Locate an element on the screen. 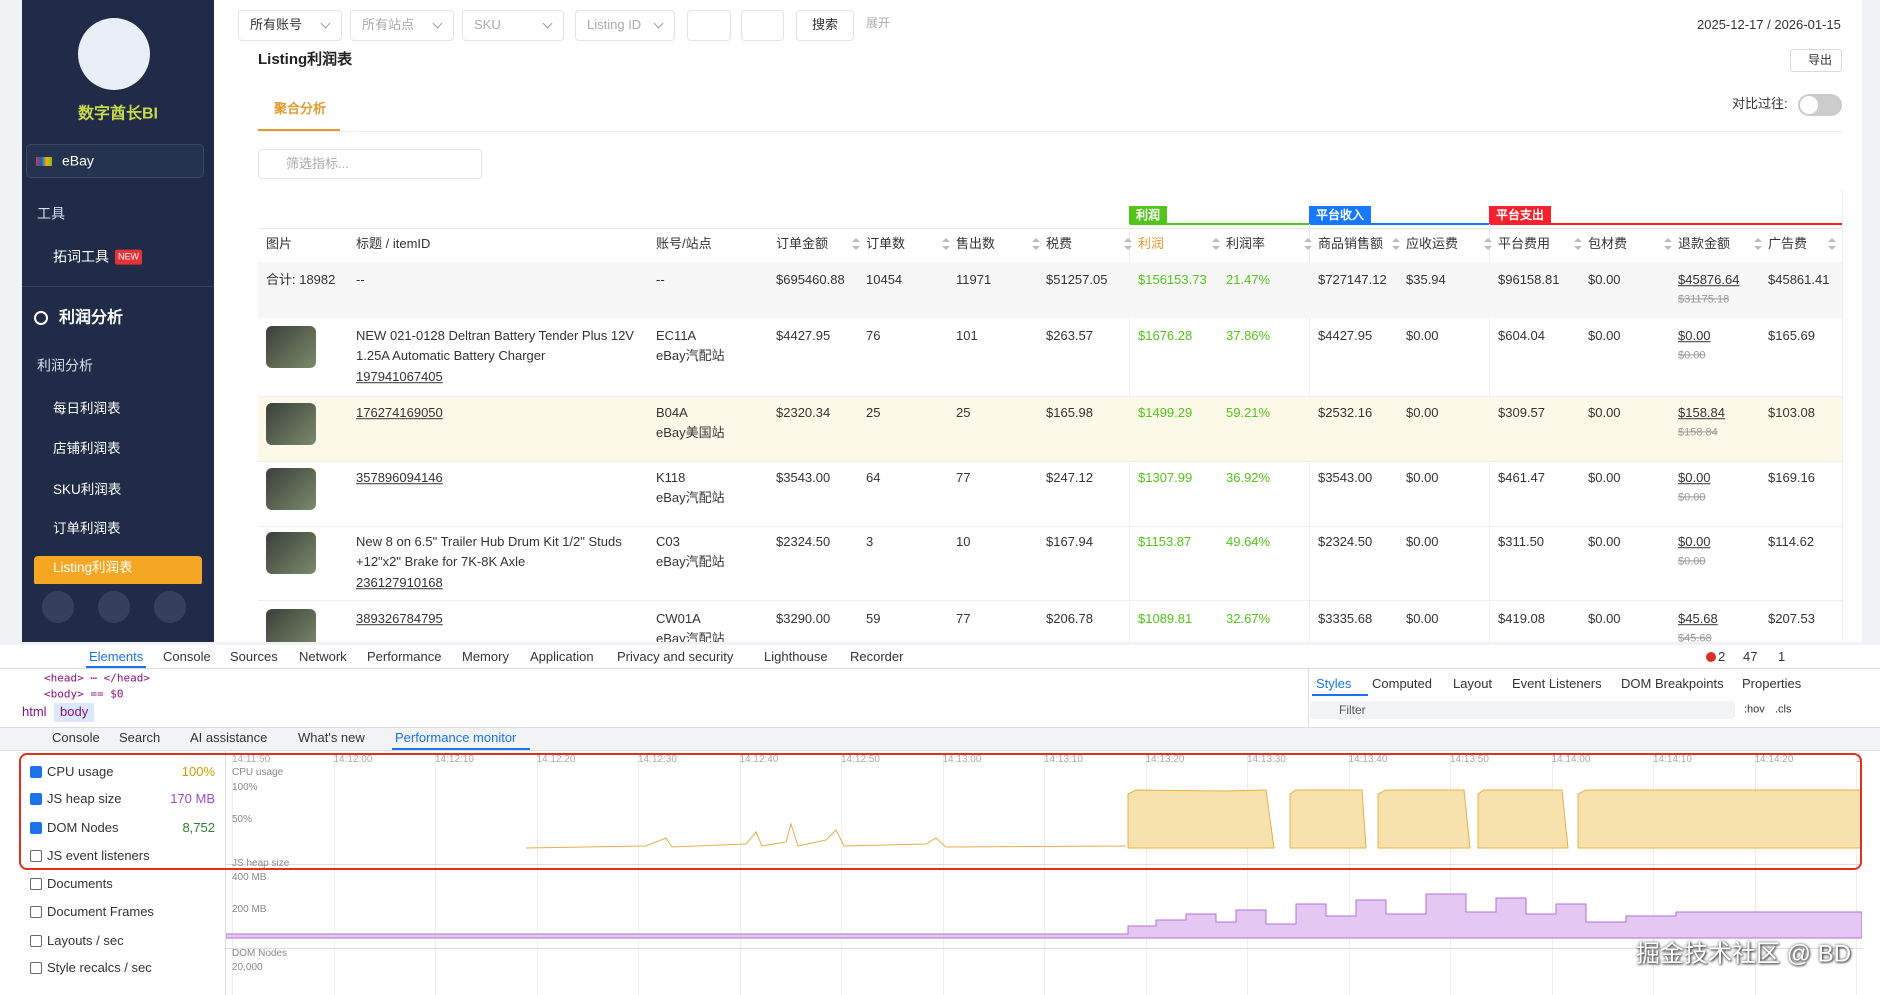 The height and width of the screenshot is (995, 1880). breadcrumb: html is located at coordinates (34, 712).